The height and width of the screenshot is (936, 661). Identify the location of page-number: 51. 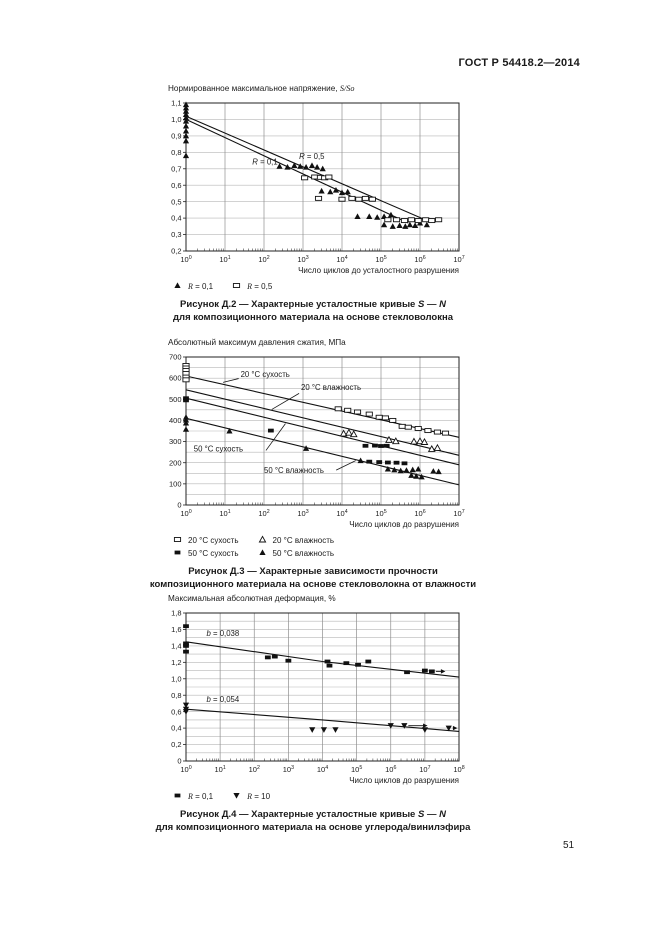
(569, 845).